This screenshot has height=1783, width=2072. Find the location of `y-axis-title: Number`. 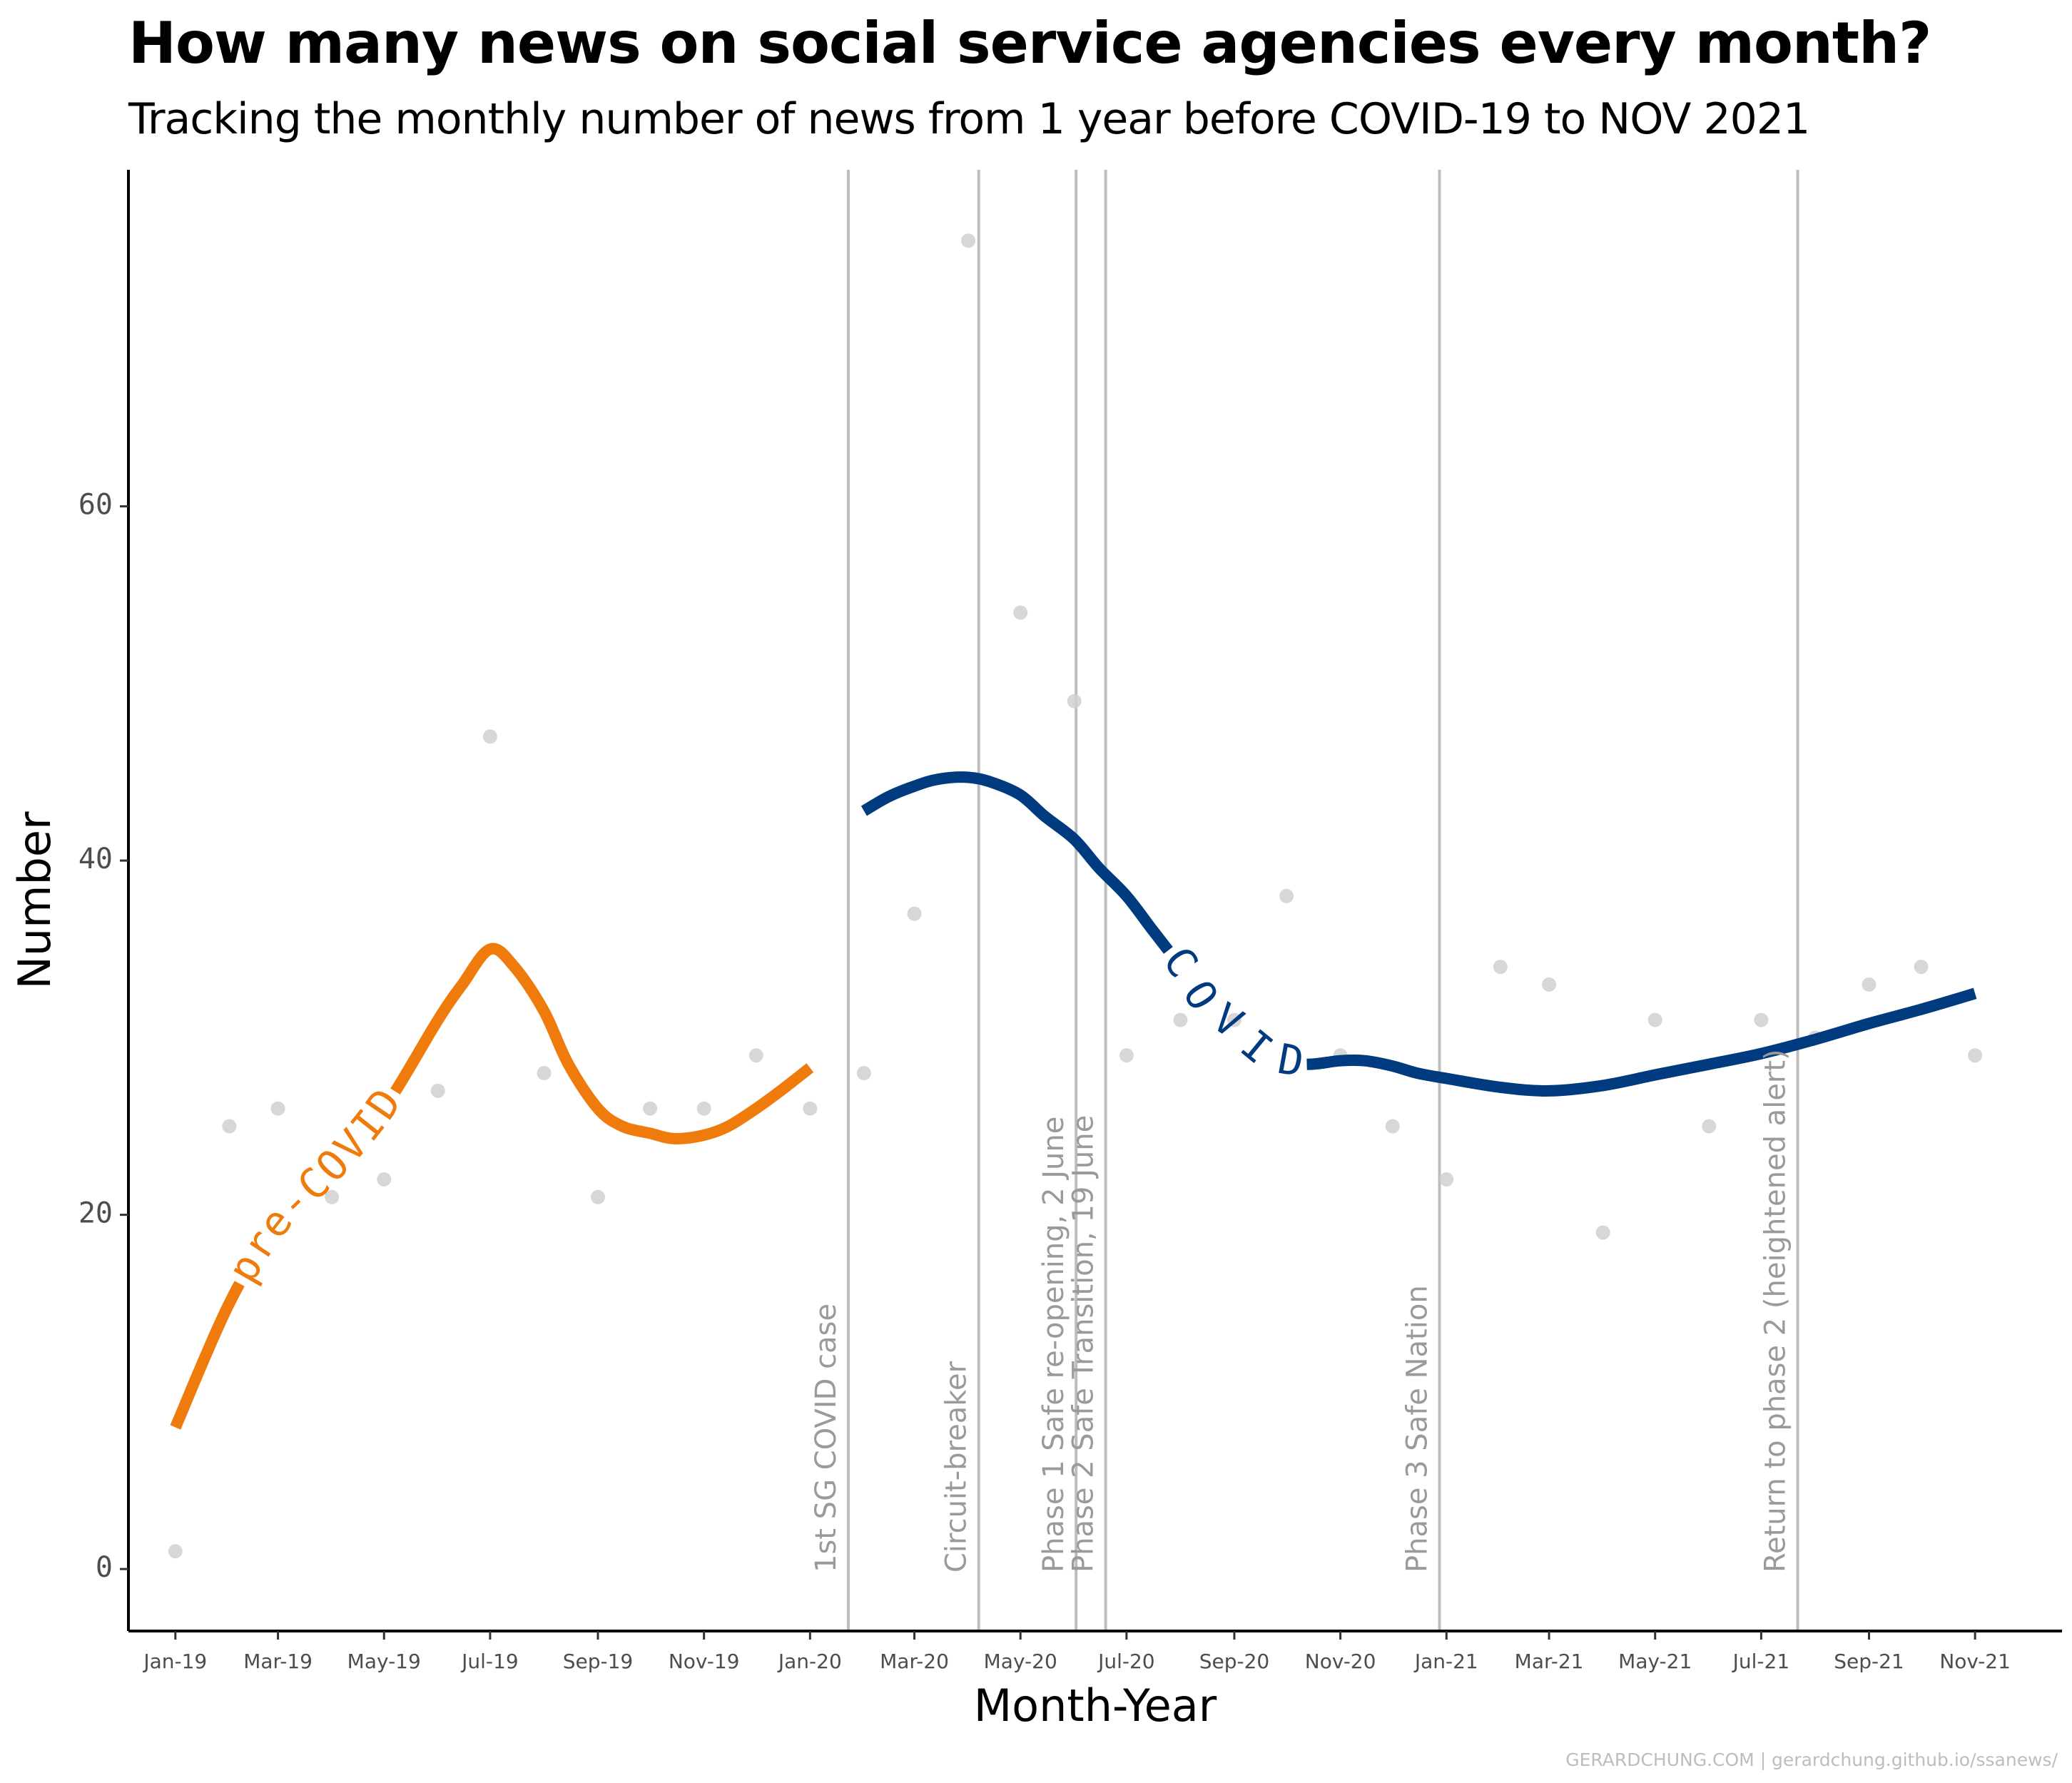

y-axis-title: Number is located at coordinates (35, 900).